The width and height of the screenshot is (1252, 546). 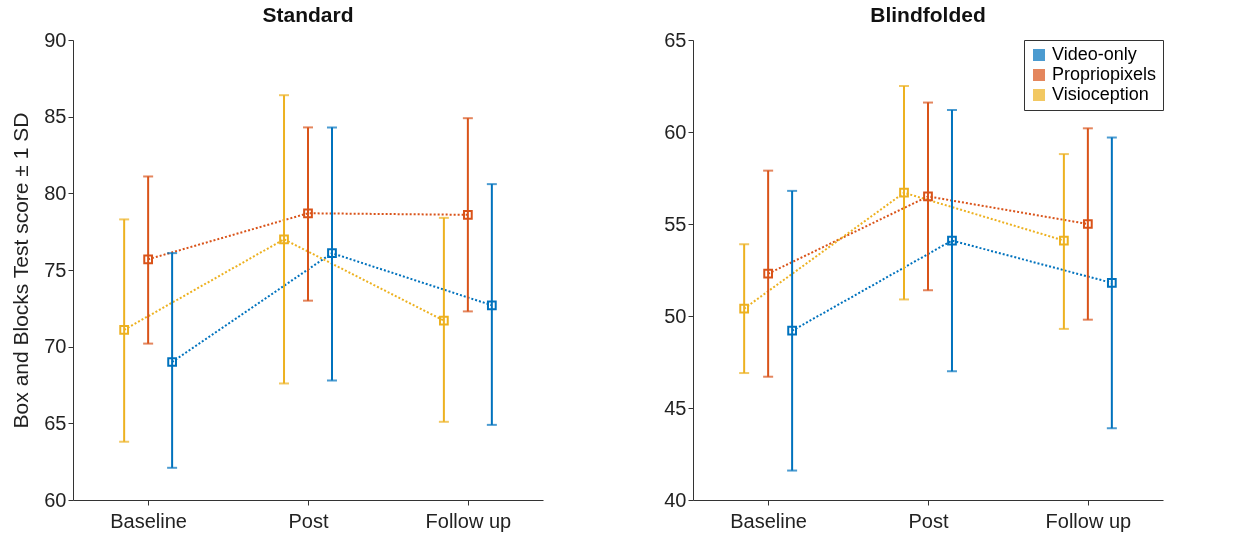 What do you see at coordinates (675, 223) in the screenshot?
I see `y-tick-label: 55` at bounding box center [675, 223].